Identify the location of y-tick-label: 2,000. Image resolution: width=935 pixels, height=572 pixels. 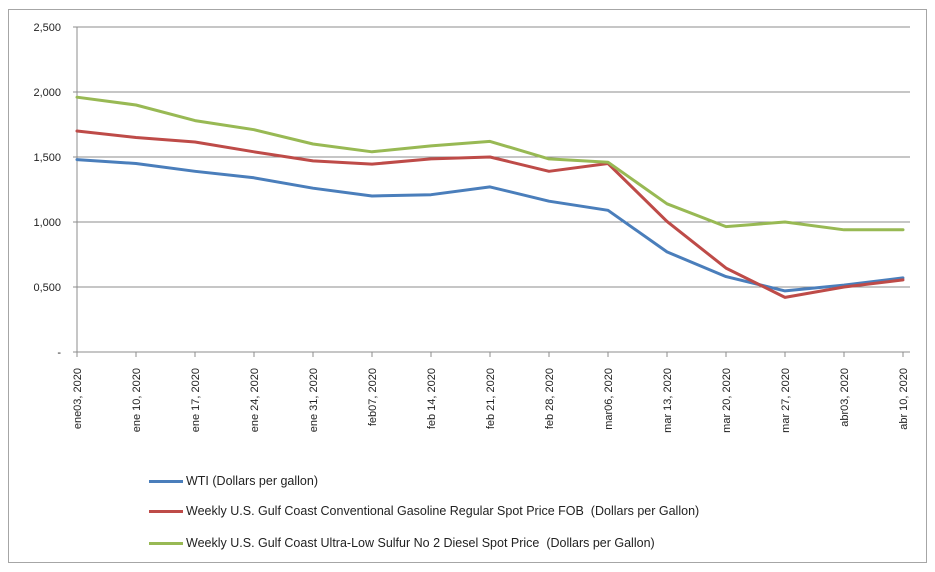
(47, 93).